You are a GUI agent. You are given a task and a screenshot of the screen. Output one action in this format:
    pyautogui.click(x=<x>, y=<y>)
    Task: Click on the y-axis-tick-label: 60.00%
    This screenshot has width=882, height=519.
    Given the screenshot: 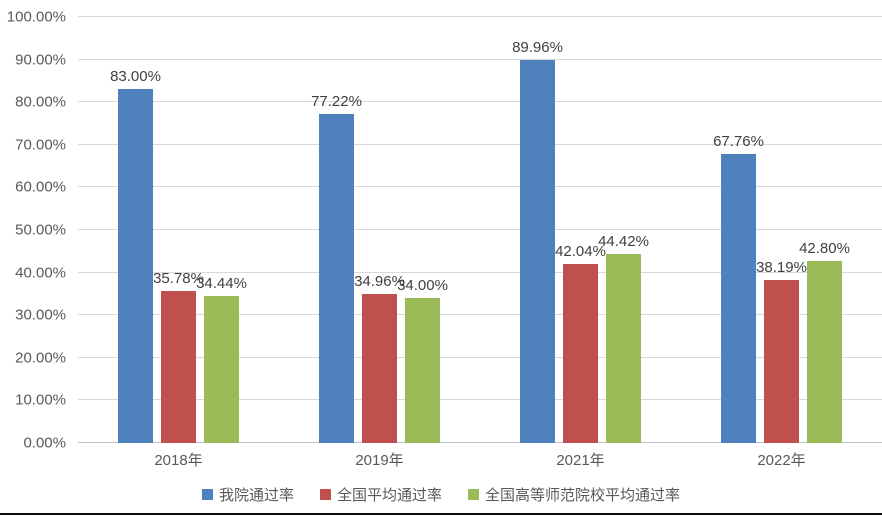 What is the action you would take?
    pyautogui.click(x=40, y=187)
    